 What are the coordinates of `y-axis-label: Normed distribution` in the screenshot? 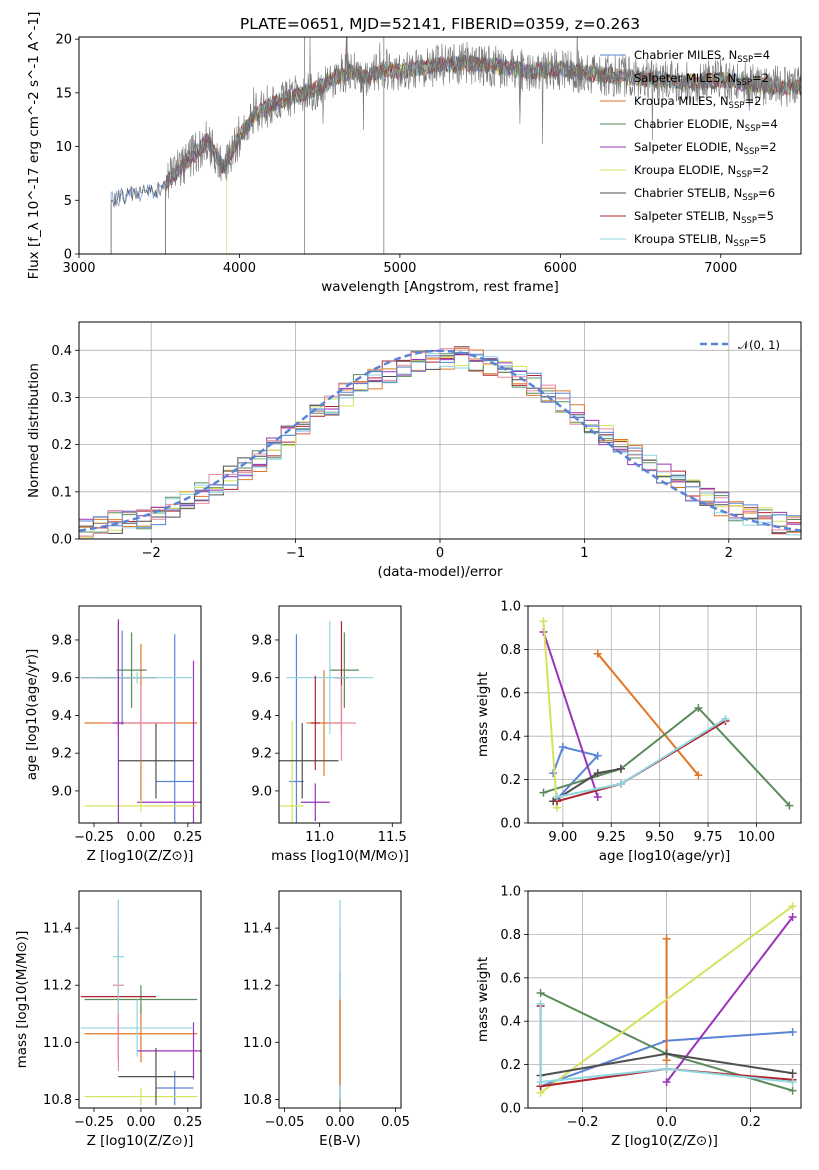 It's located at (34, 430).